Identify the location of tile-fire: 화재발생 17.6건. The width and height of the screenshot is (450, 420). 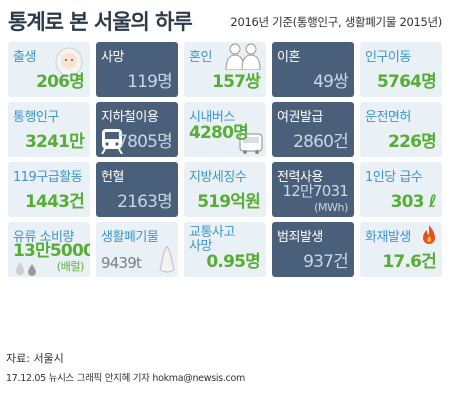
(401, 249).